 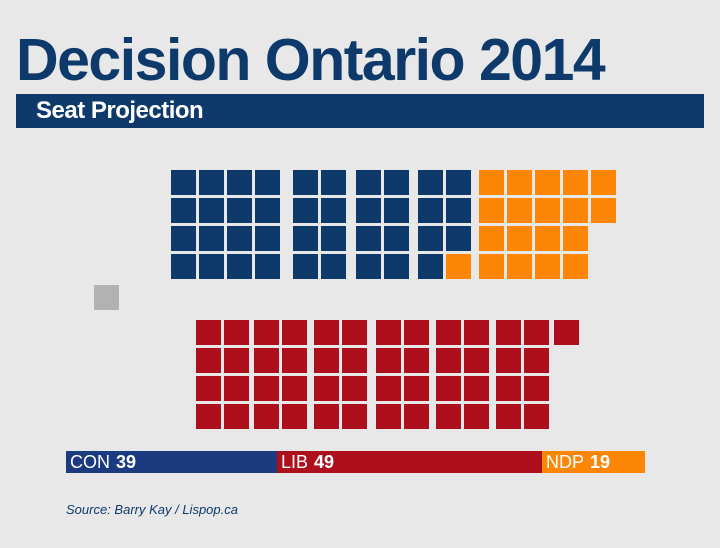 What do you see at coordinates (152, 509) in the screenshot?
I see `source-note: Source: Barry Kay / Lispop.ca` at bounding box center [152, 509].